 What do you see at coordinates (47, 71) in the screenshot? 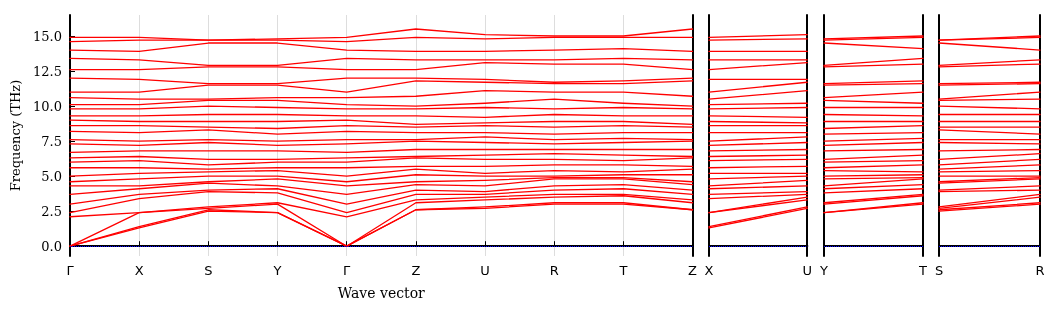
I see `y-tick-label: 12.5` at bounding box center [47, 71].